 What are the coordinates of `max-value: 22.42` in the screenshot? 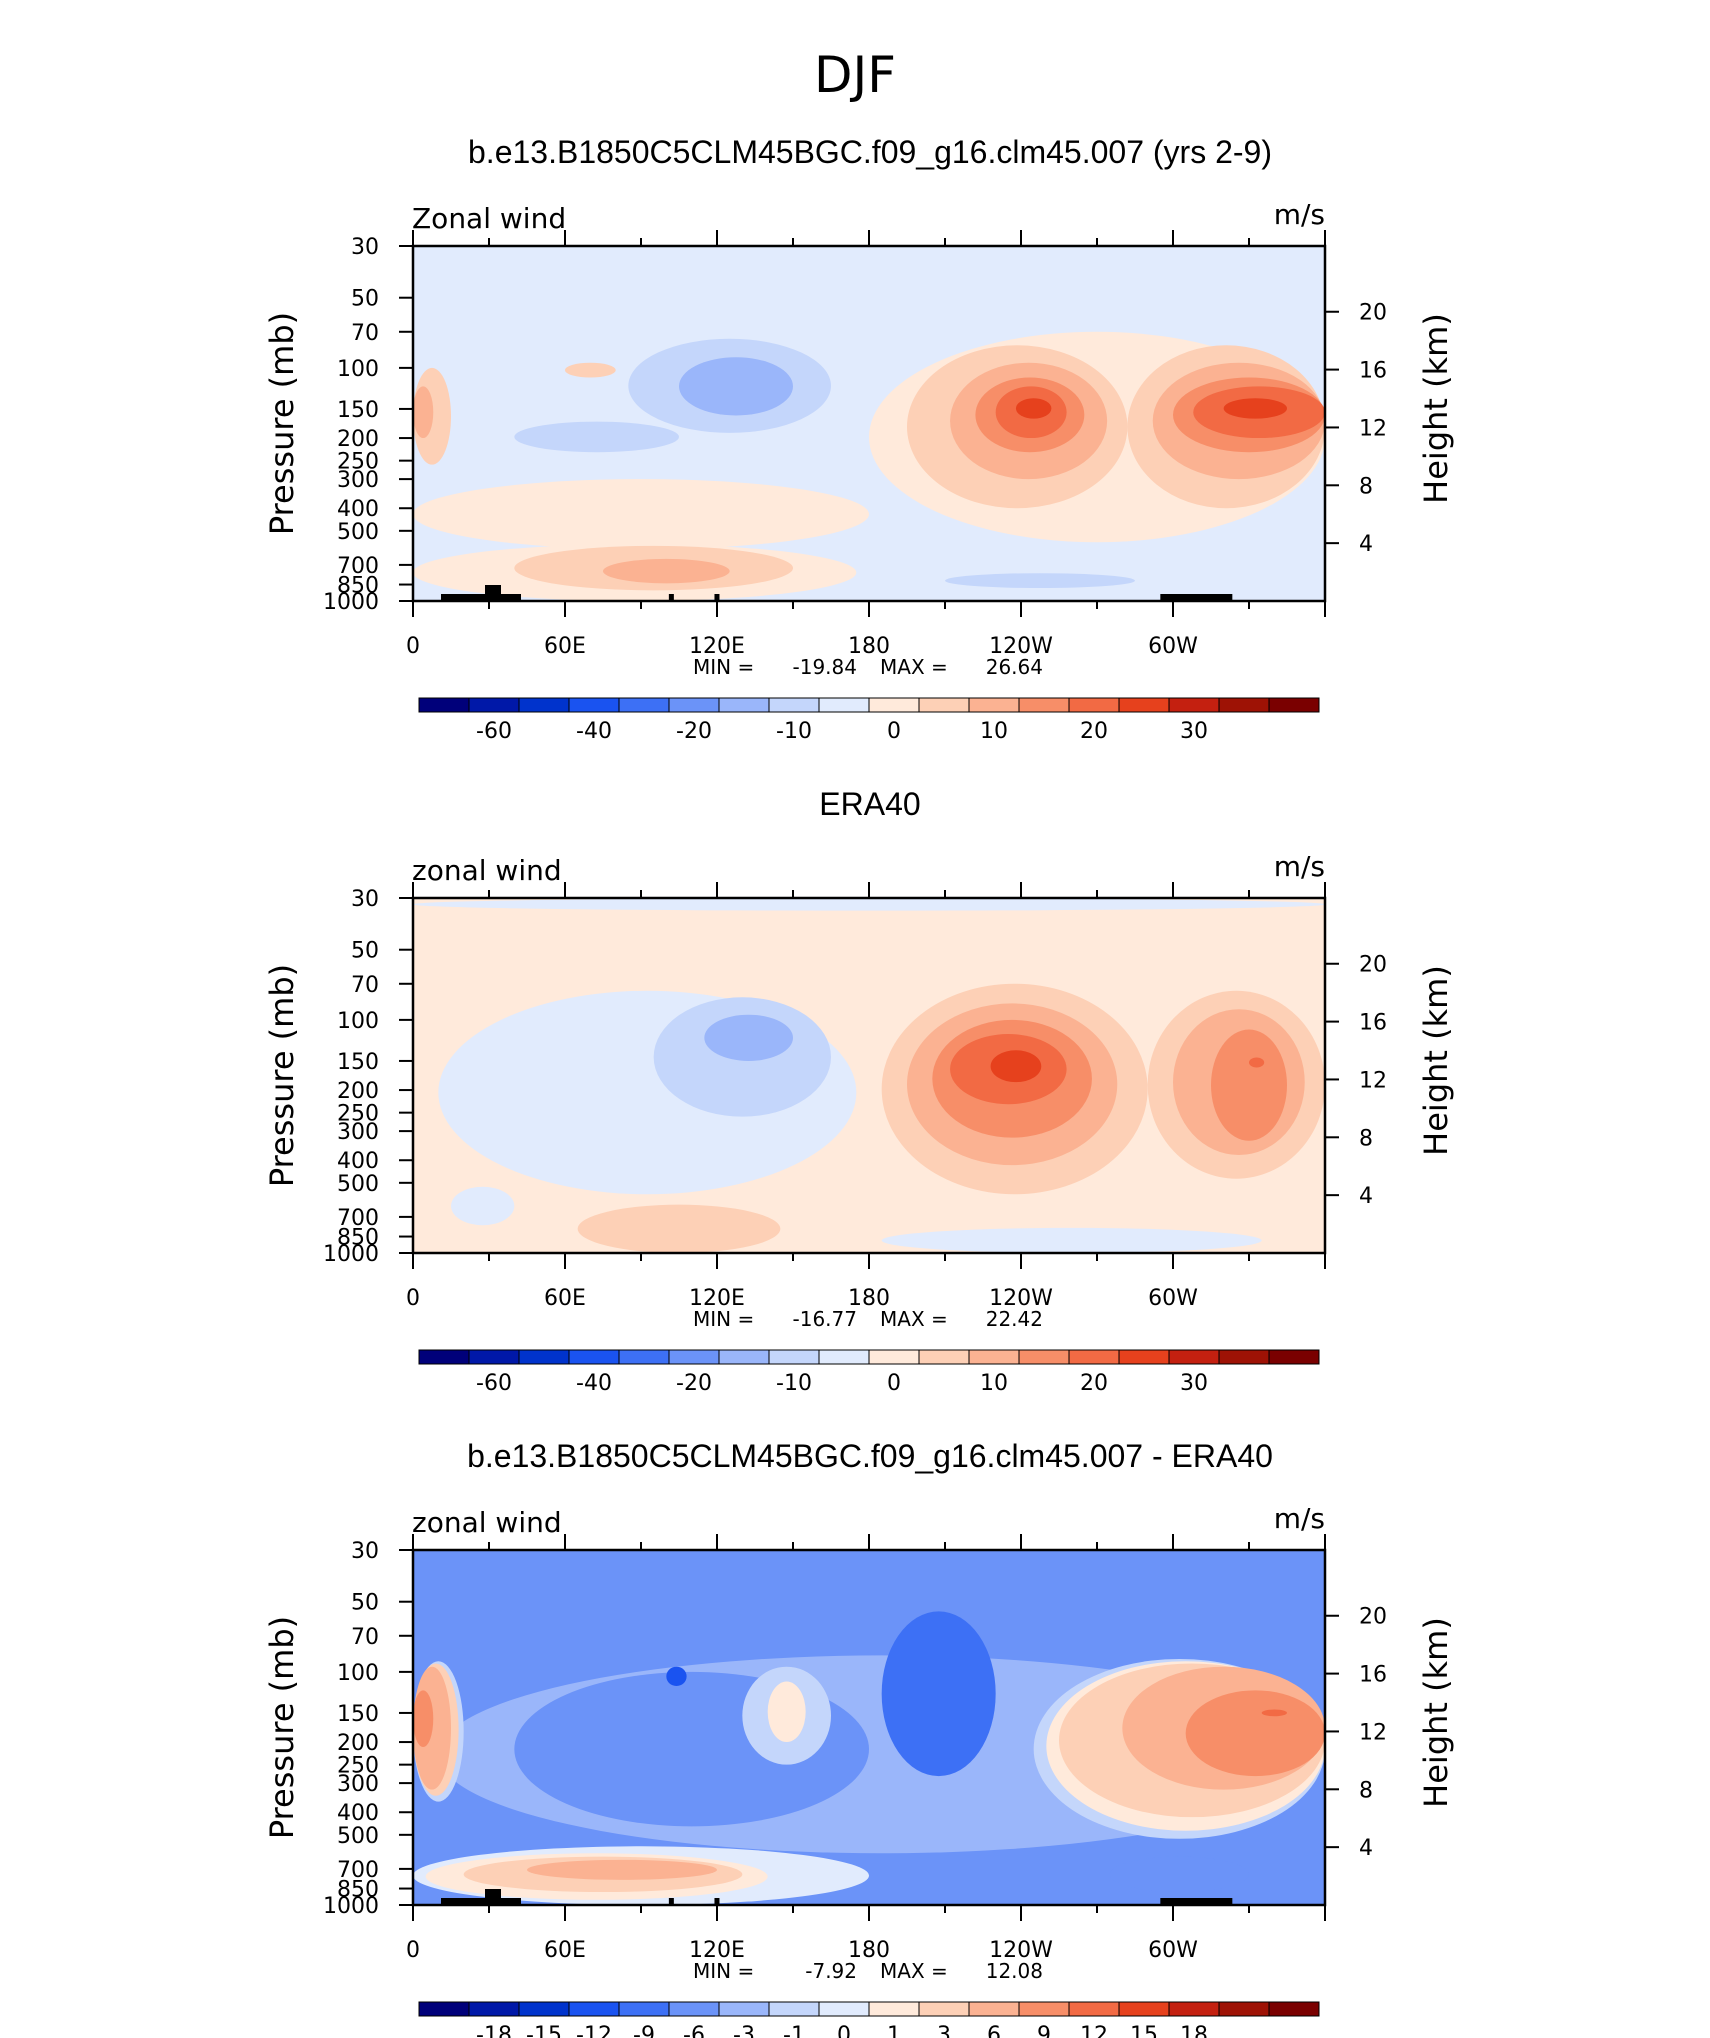 It's located at (1014, 1319).